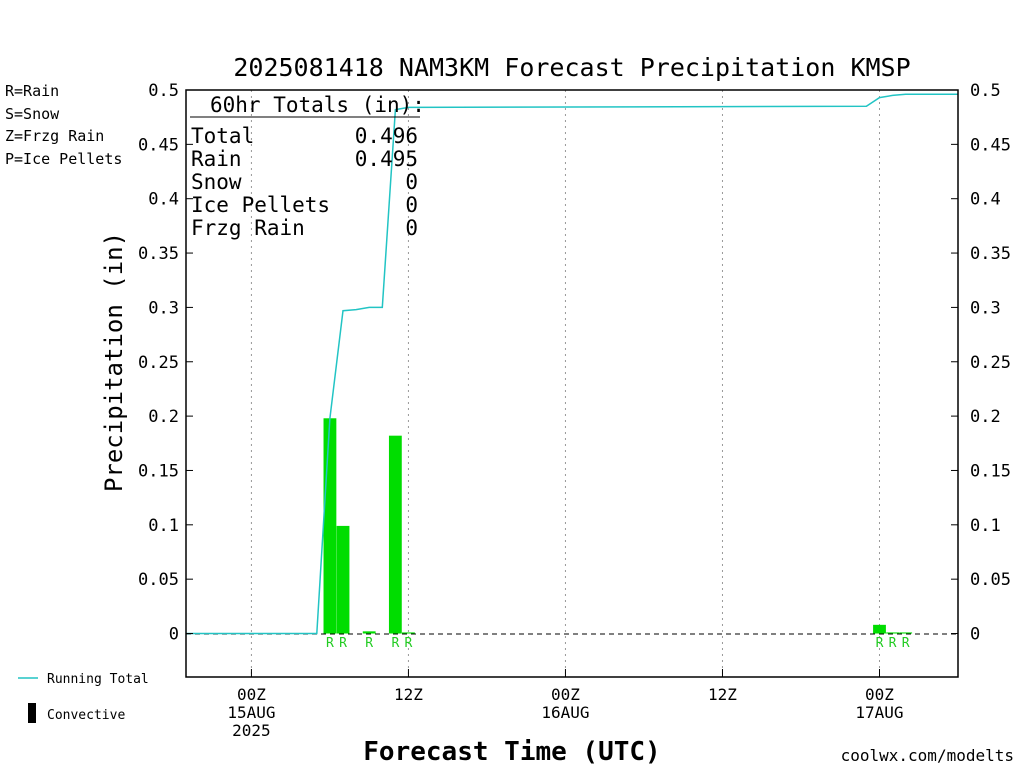  What do you see at coordinates (174, 635) in the screenshot?
I see `y-tick-label-left-0: 0` at bounding box center [174, 635].